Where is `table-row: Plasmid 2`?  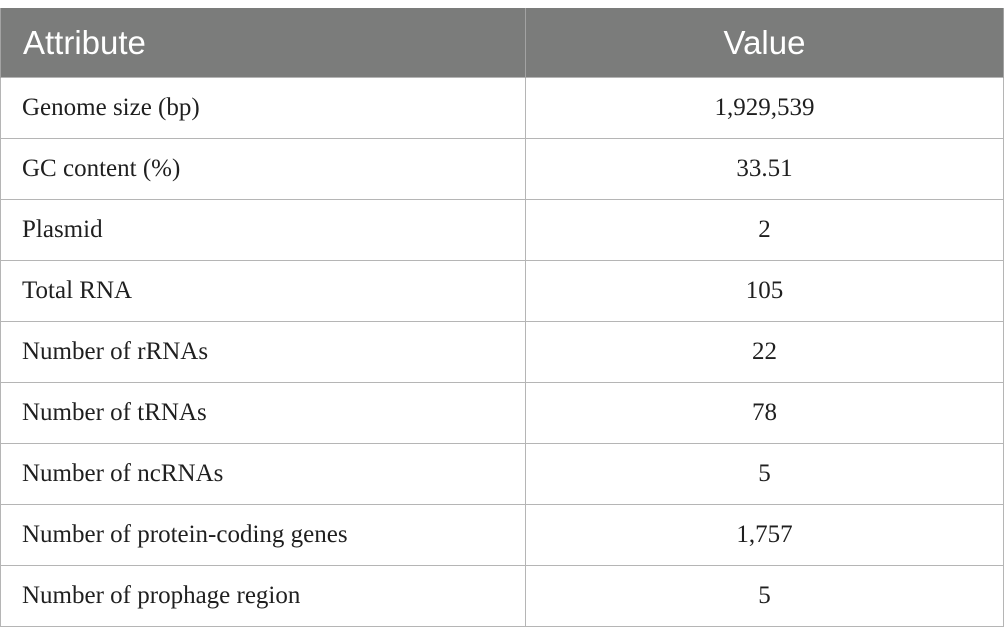 table-row: Plasmid 2 is located at coordinates (502, 230).